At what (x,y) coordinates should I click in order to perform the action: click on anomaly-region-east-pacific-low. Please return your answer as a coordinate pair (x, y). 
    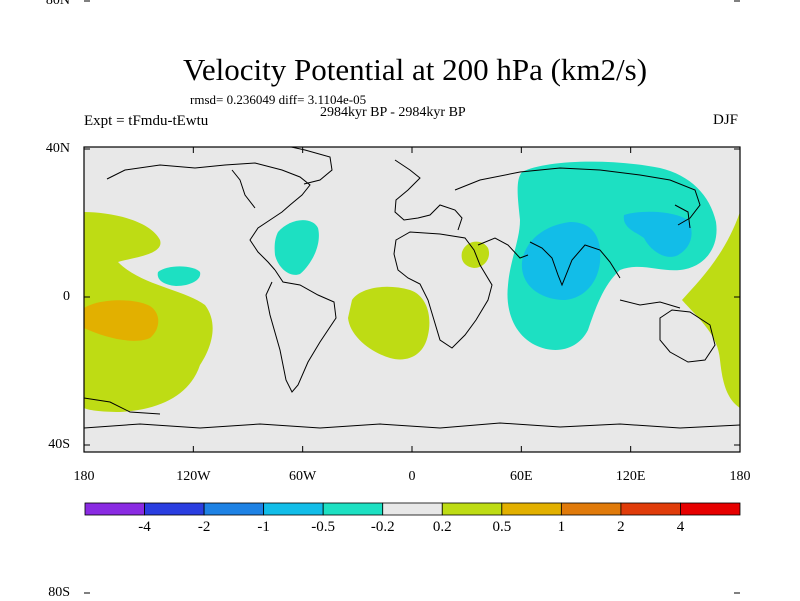
    Looking at the image, I should click on (179, 276).